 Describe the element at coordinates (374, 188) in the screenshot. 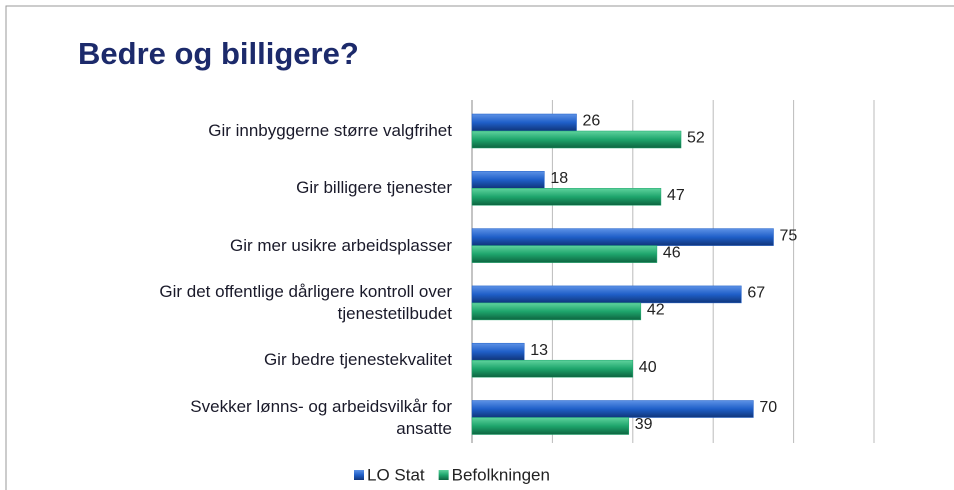

I see `category-label: Gir billigere tjenester` at that location.